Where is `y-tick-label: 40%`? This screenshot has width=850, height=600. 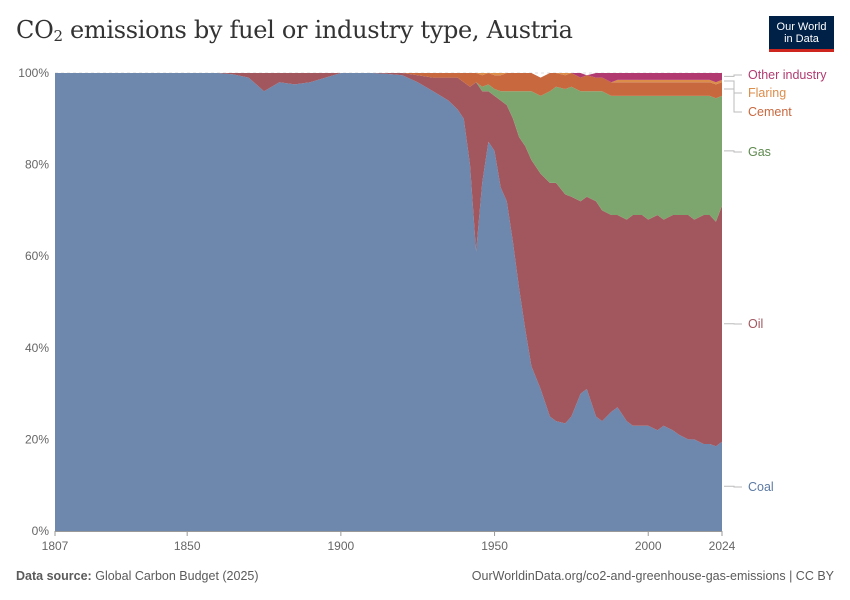
y-tick-label: 40% is located at coordinates (37, 348).